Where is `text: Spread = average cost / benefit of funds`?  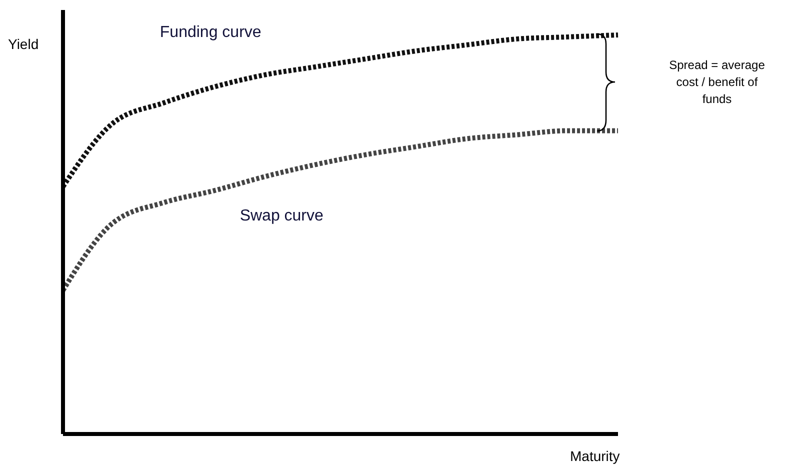
text: Spread = average cost / benefit of funds is located at coordinates (717, 82).